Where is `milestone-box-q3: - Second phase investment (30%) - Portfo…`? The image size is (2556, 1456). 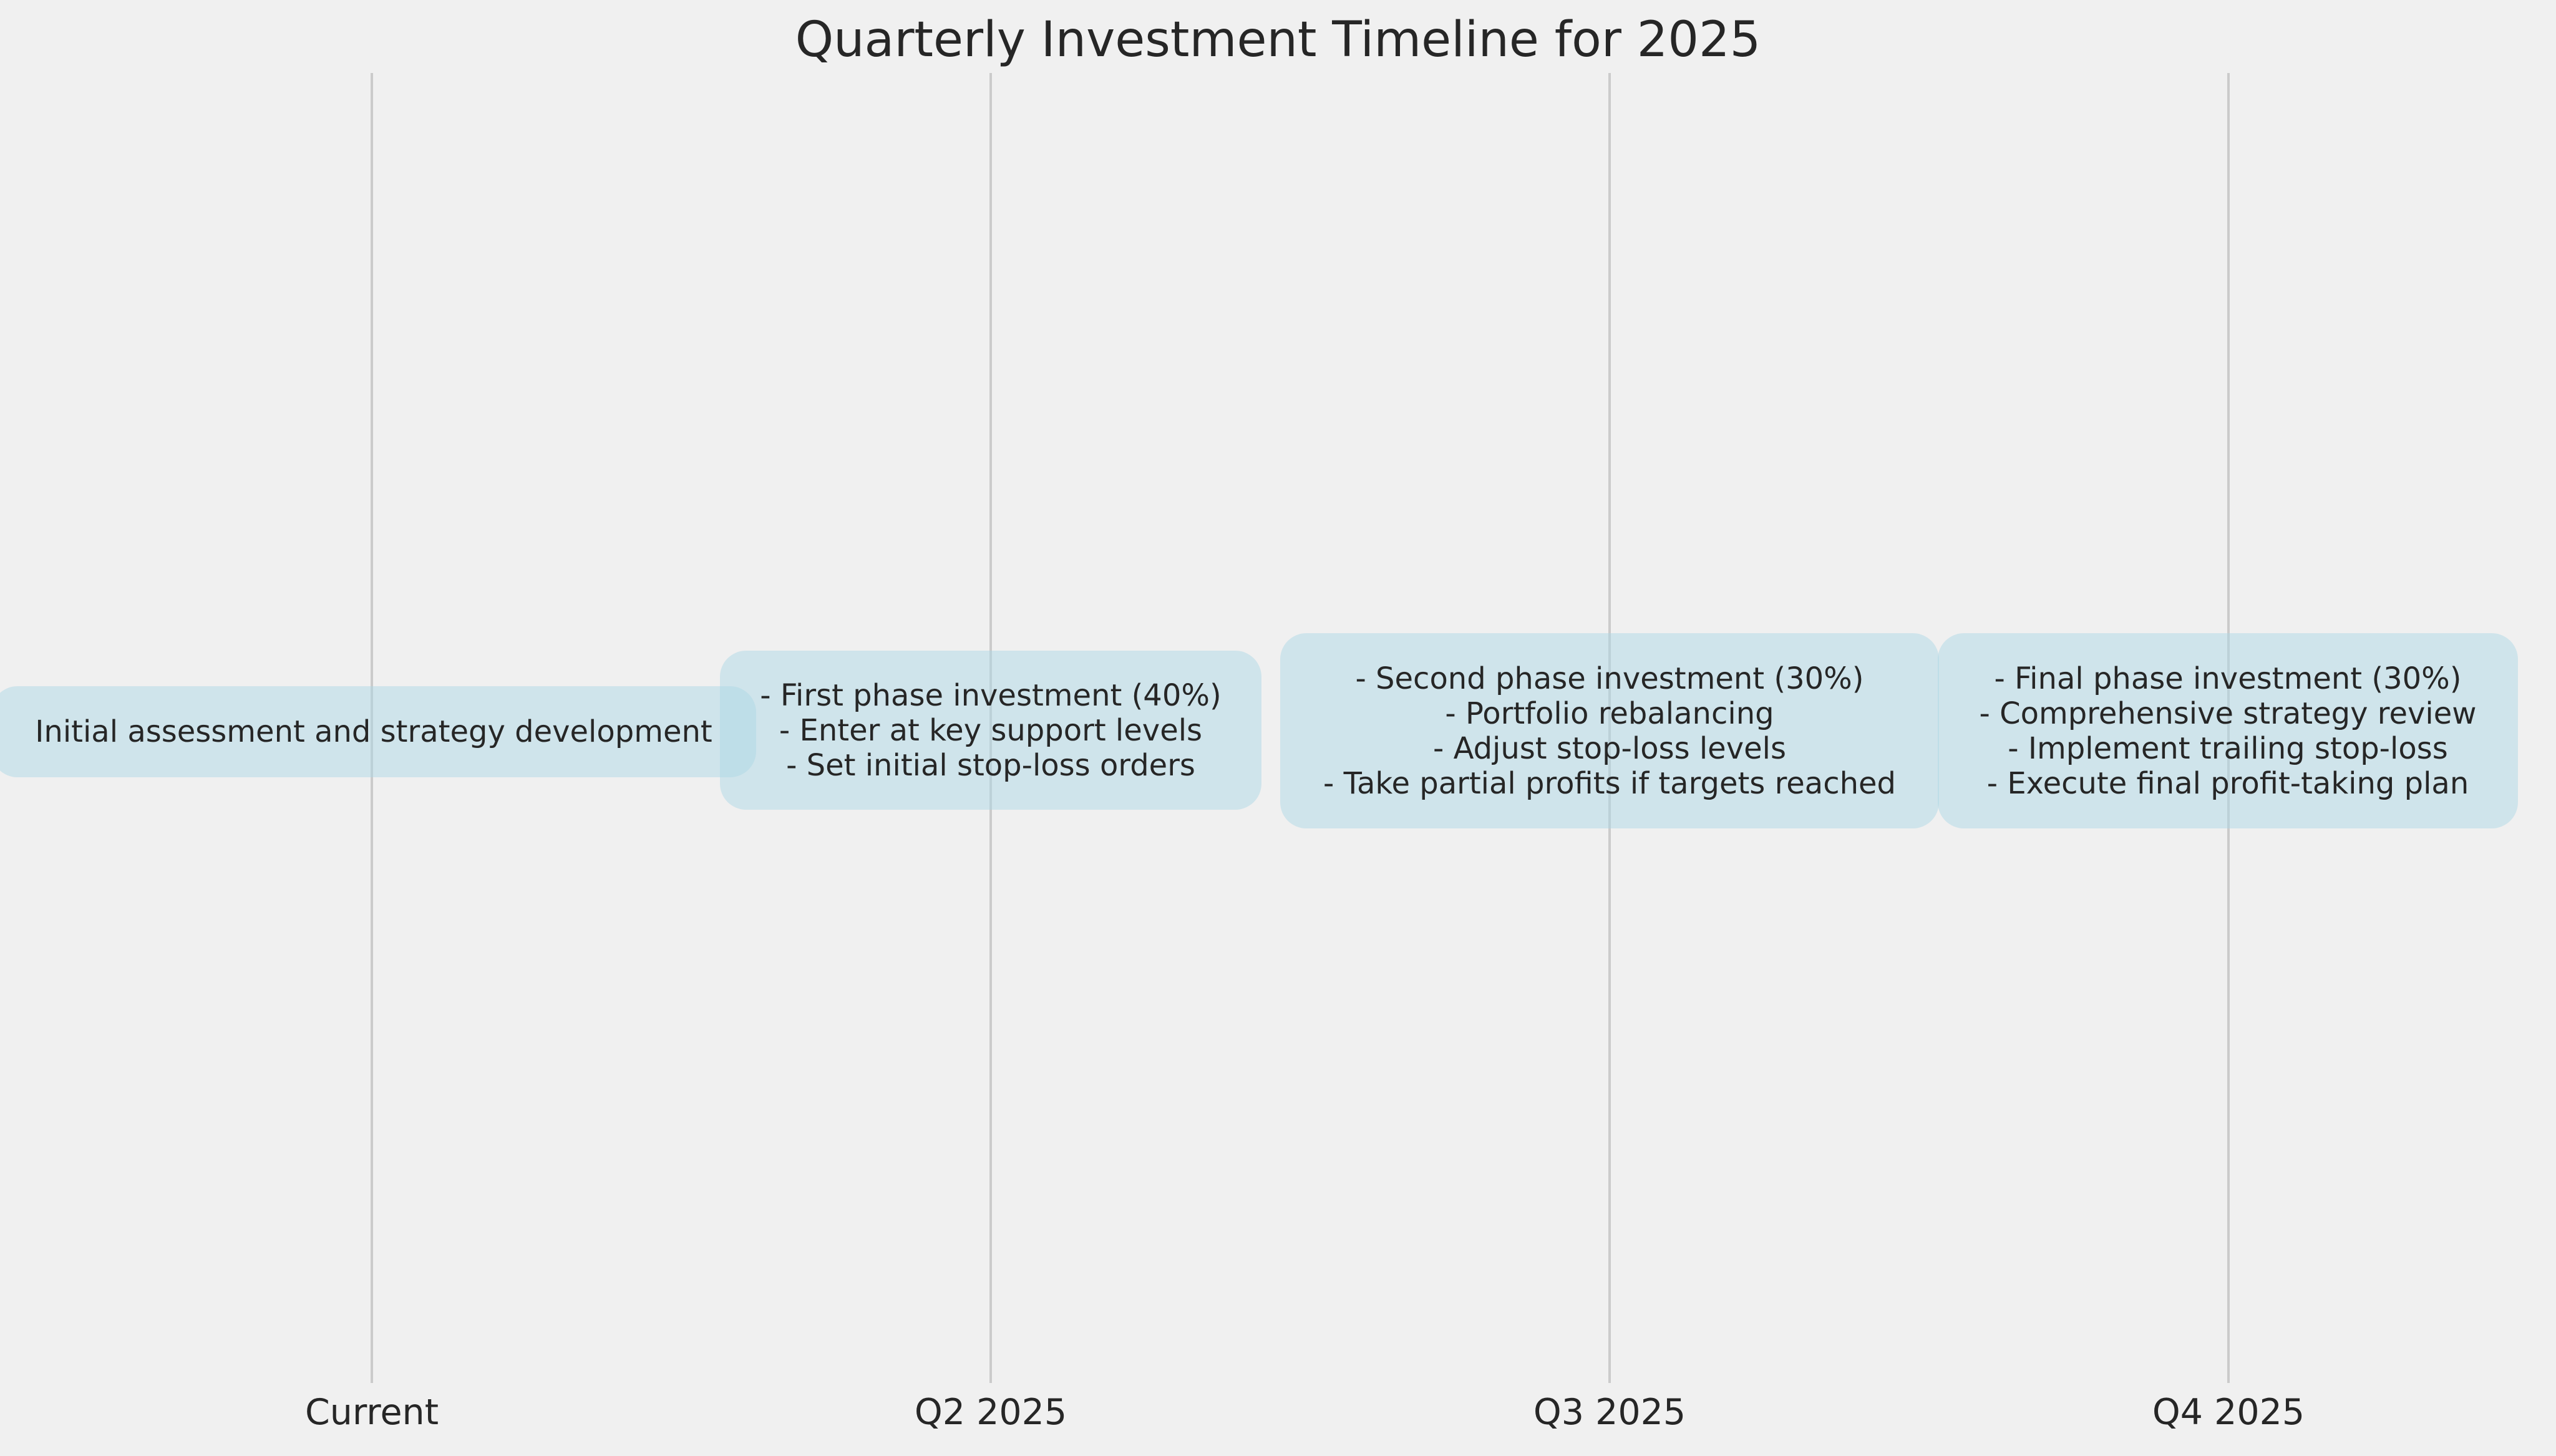 milestone-box-q3: - Second phase investment (30%) - Portfo… is located at coordinates (1610, 731).